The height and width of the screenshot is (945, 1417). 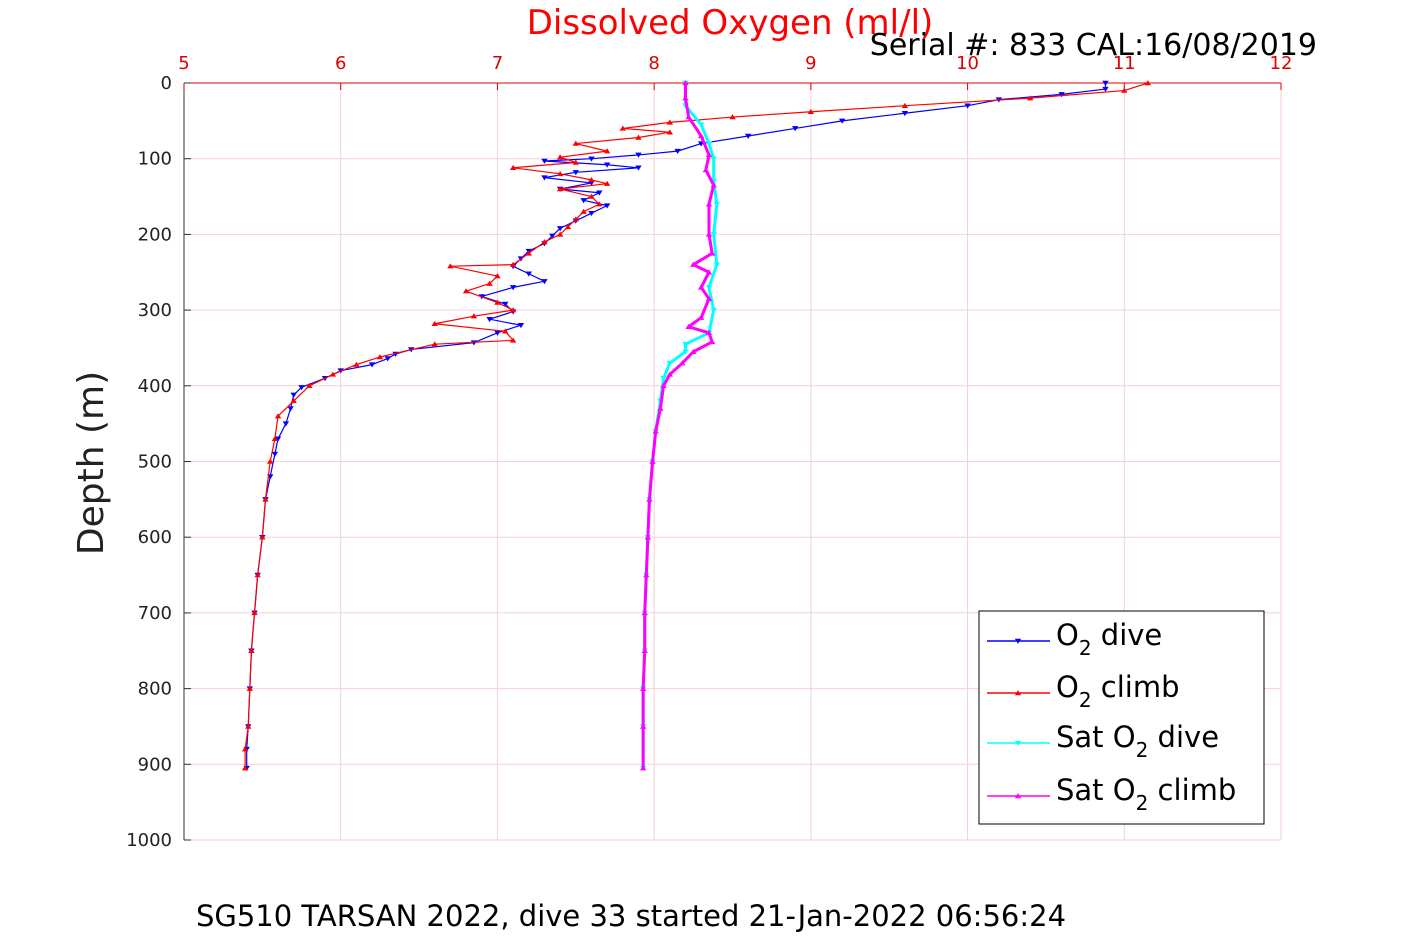 I want to click on legend-box, so click(x=1121, y=717).